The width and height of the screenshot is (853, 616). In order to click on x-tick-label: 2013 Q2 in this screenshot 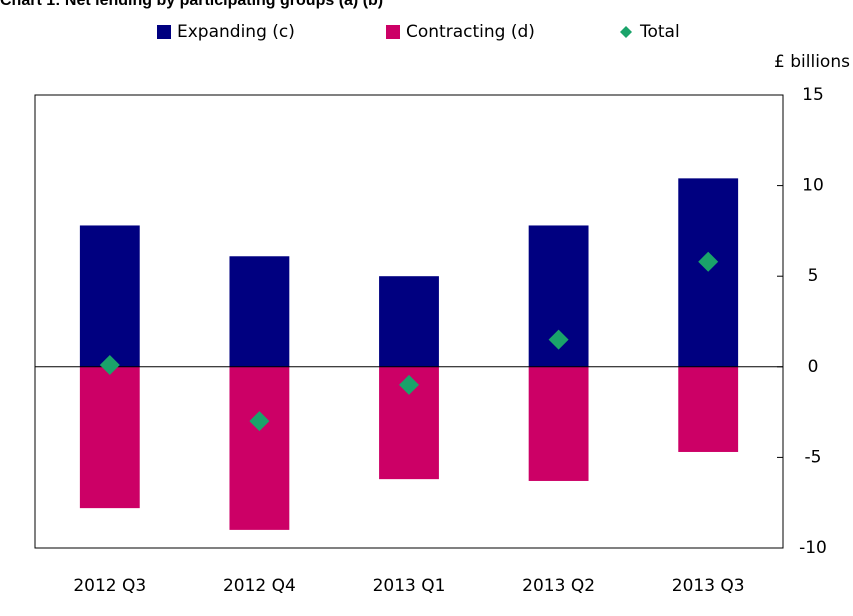, I will do `click(558, 586)`.